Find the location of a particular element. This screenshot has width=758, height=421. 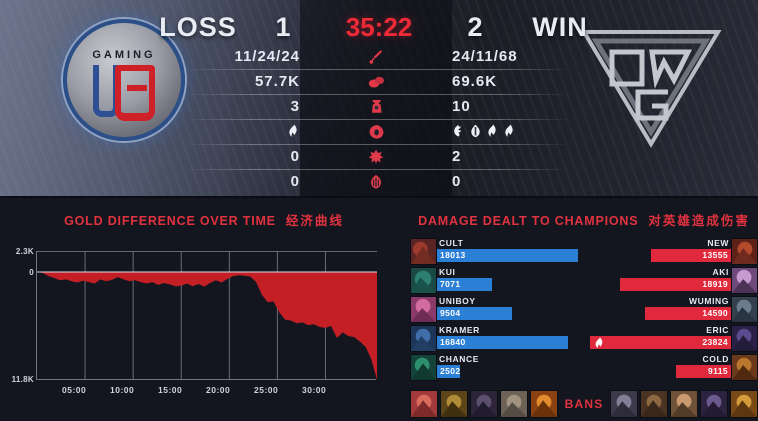

damage-title-en: DAMAGE DEALT TO CHAMPIONS is located at coordinates (528, 221).